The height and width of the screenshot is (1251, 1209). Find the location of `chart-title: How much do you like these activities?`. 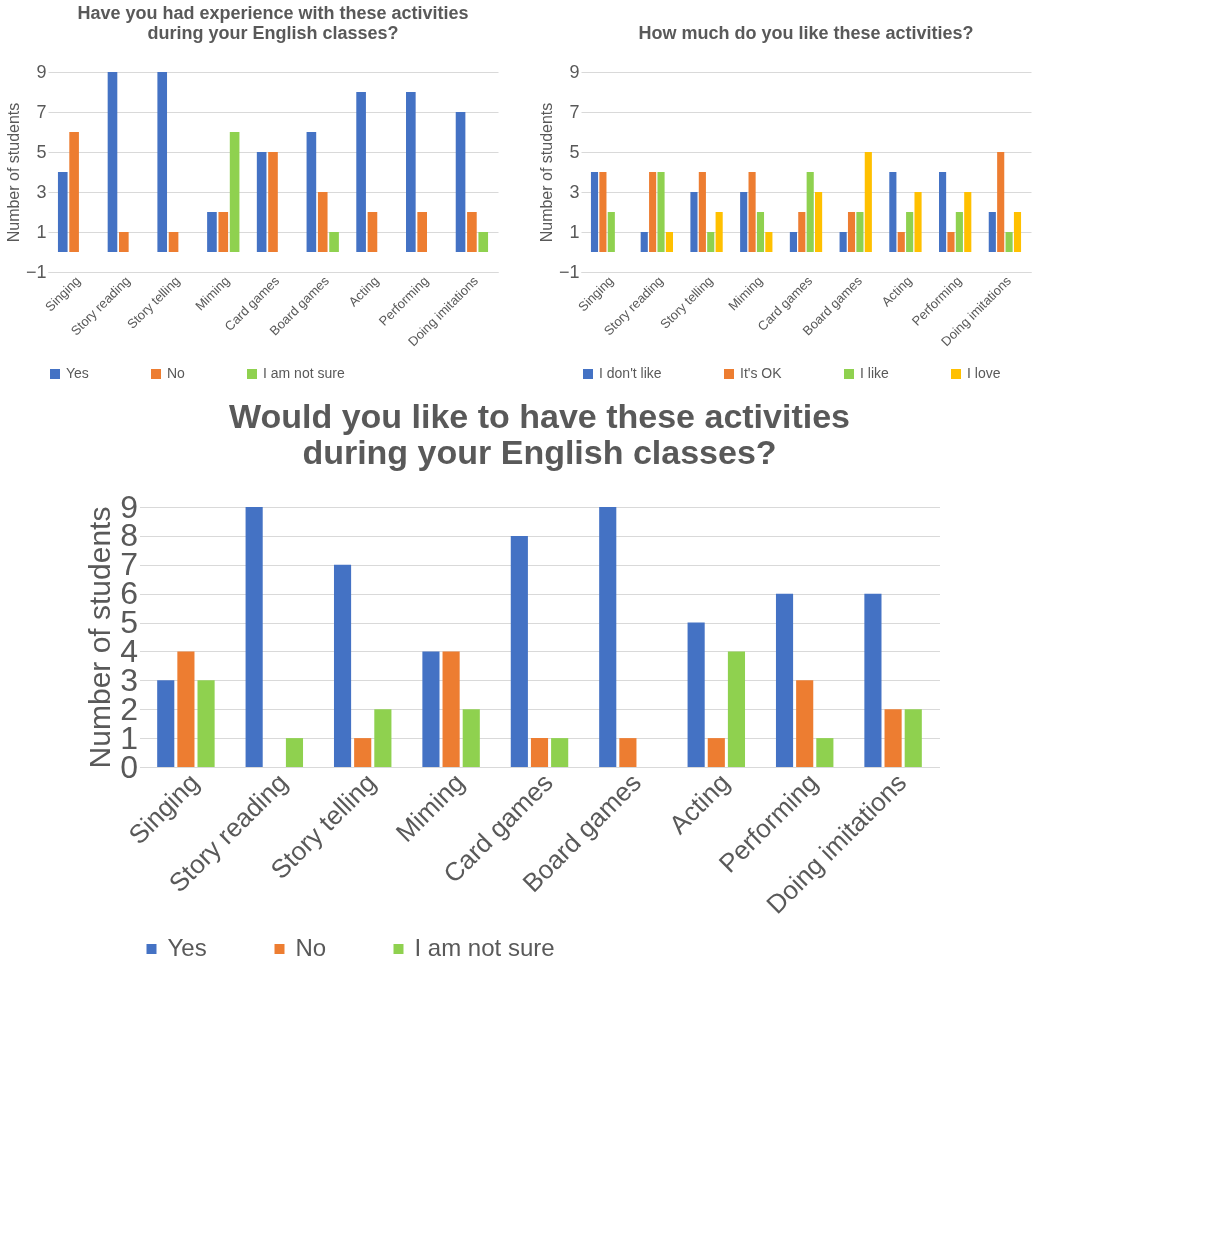

chart-title: How much do you like these activities? is located at coordinates (806, 33).